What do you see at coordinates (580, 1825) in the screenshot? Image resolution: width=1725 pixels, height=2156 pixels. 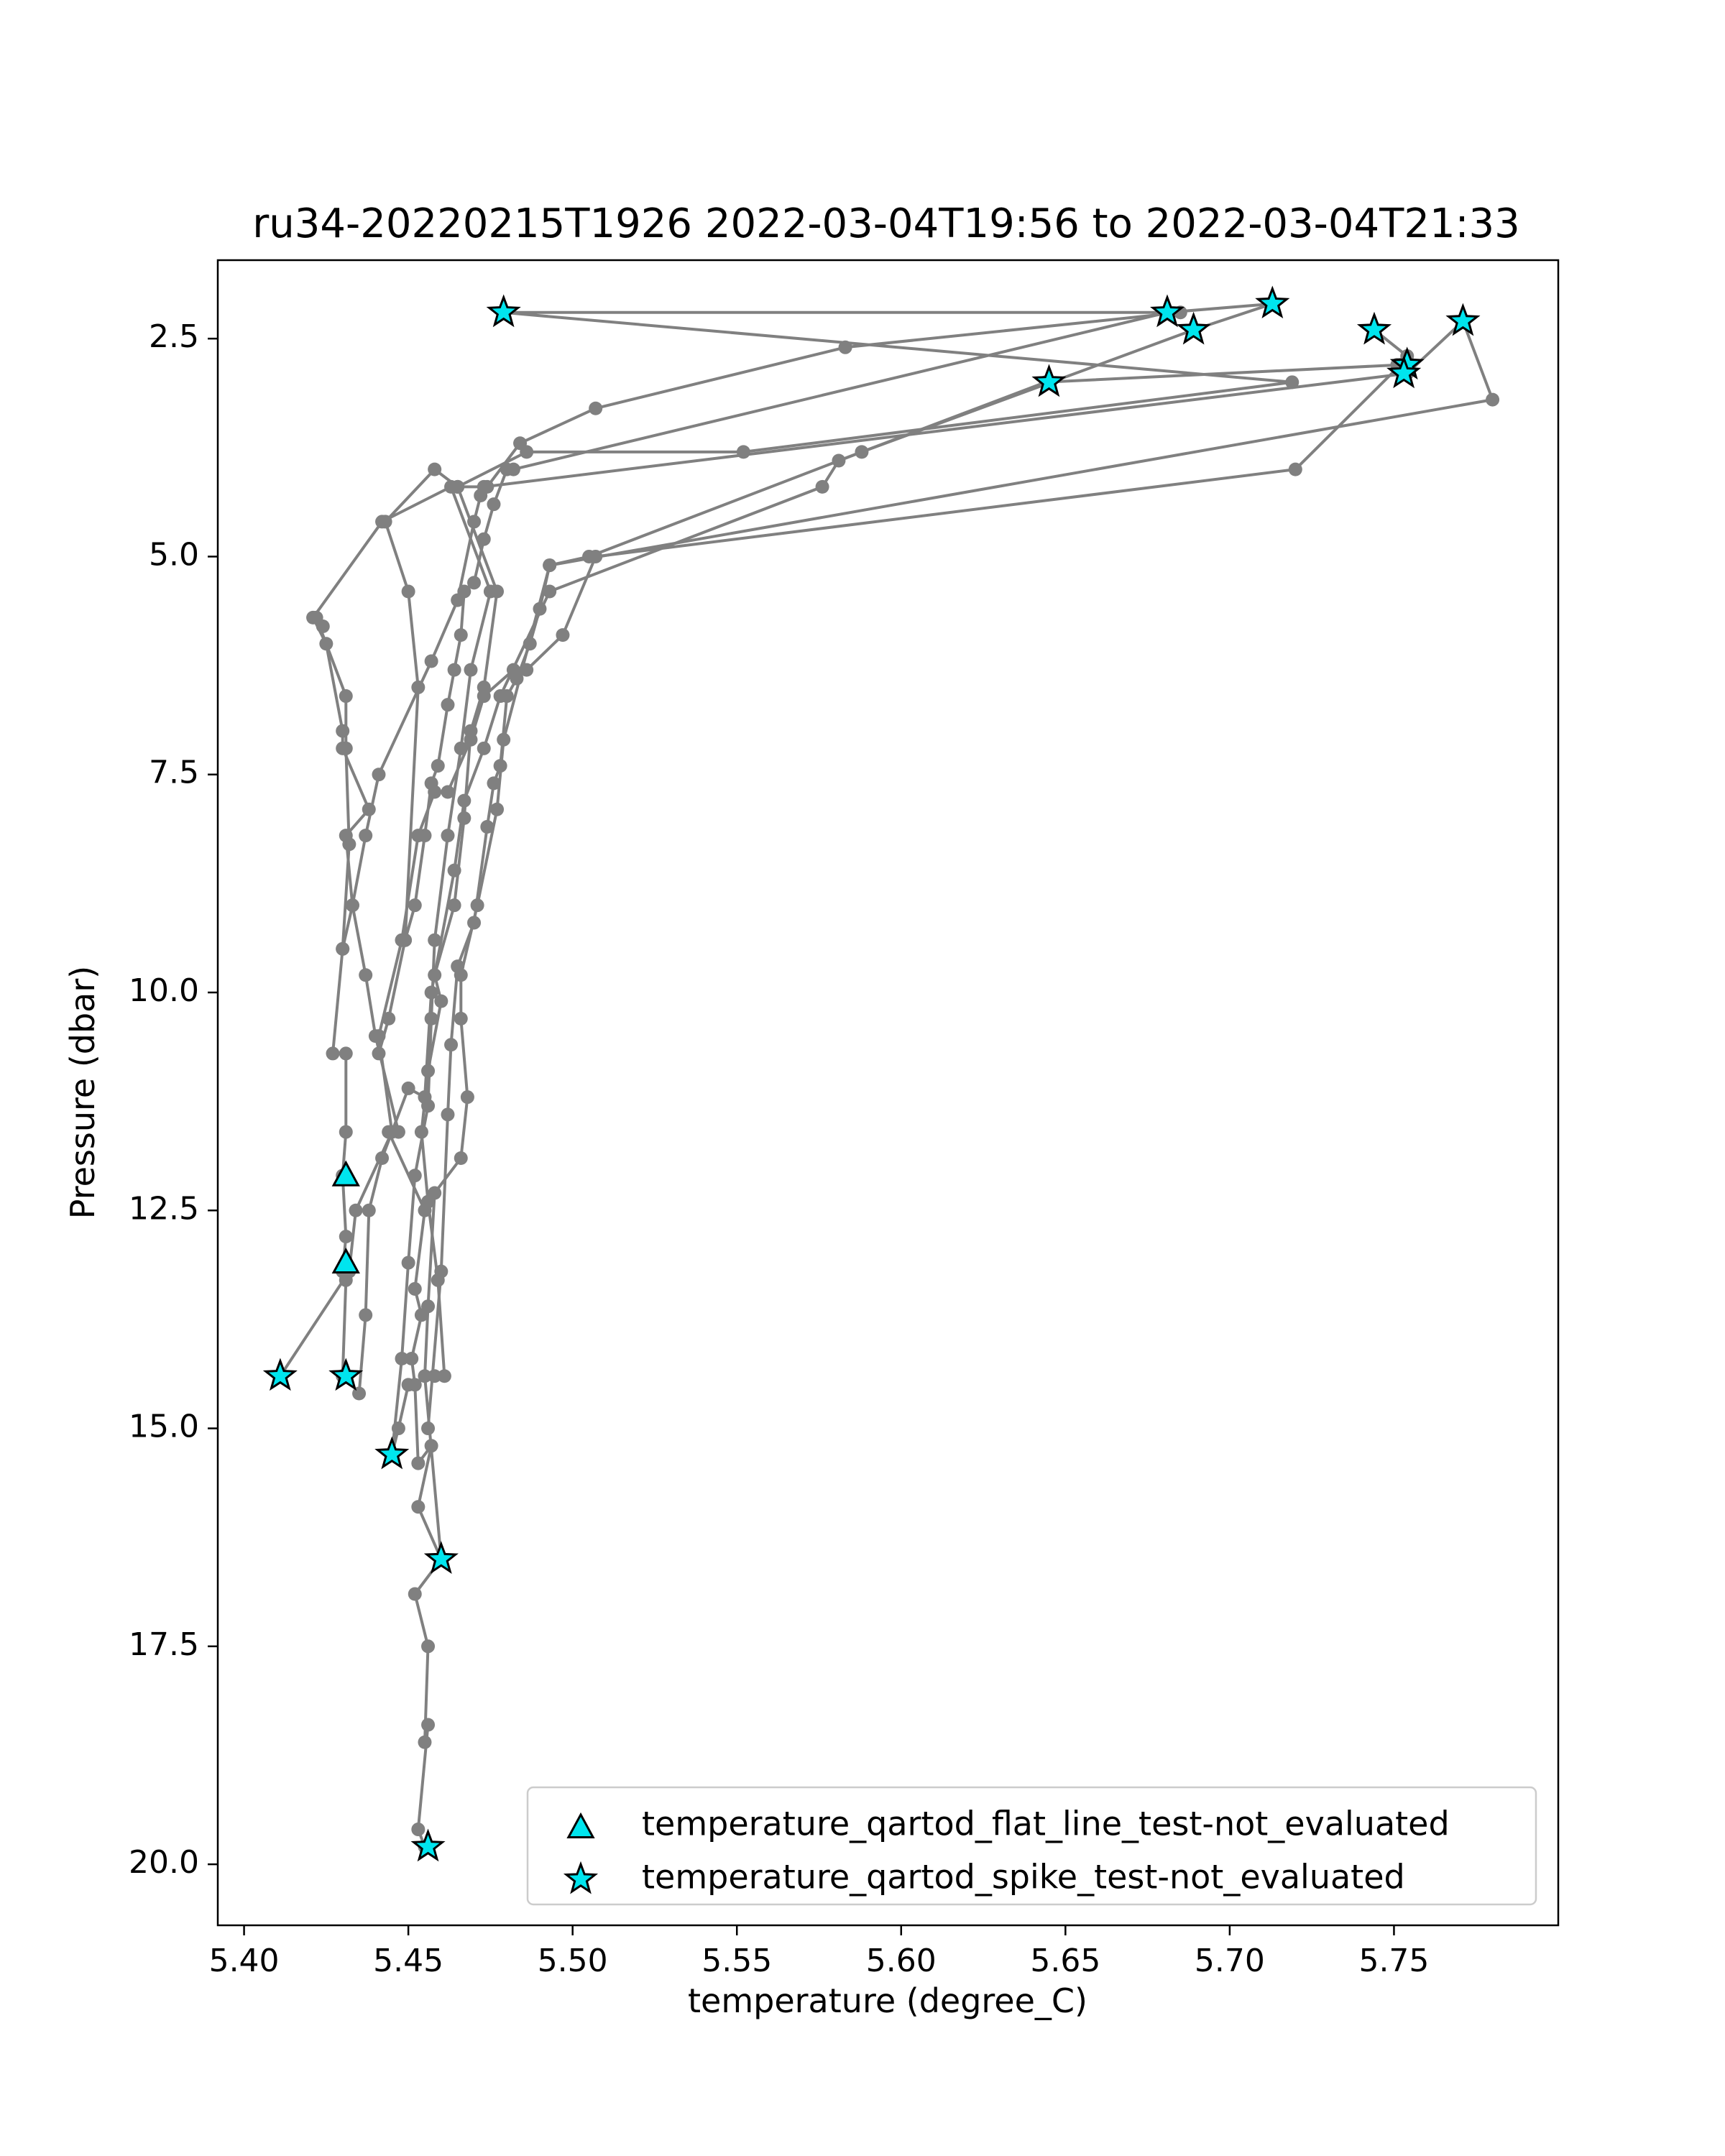 I see `triangle-icon` at bounding box center [580, 1825].